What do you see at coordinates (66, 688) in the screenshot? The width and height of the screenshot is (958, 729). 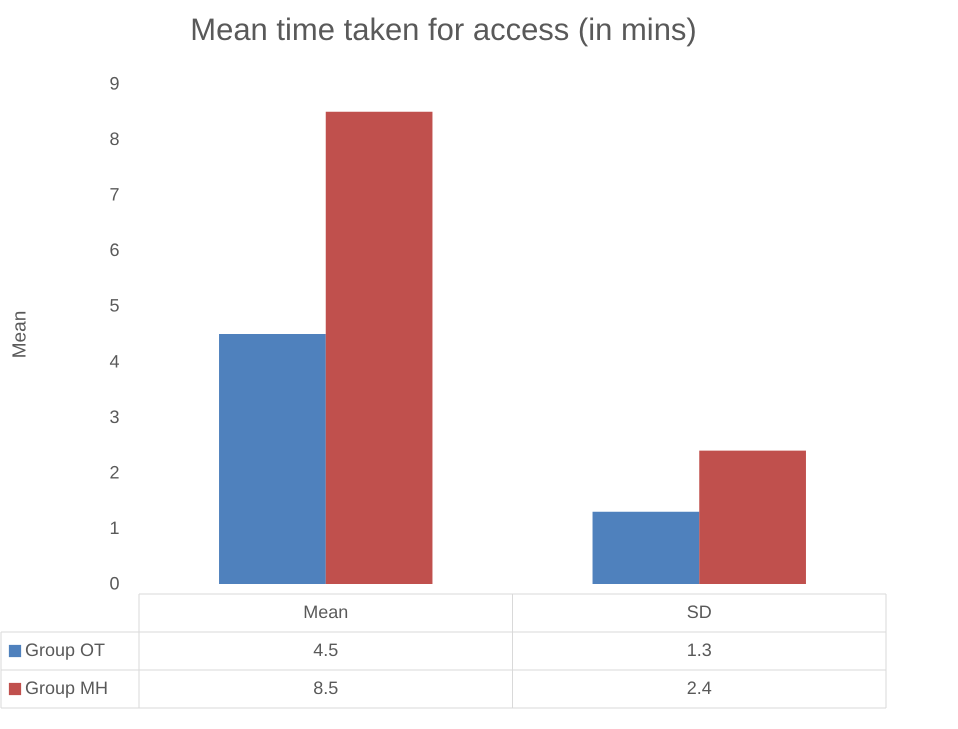 I see `legend-label: Group MH` at bounding box center [66, 688].